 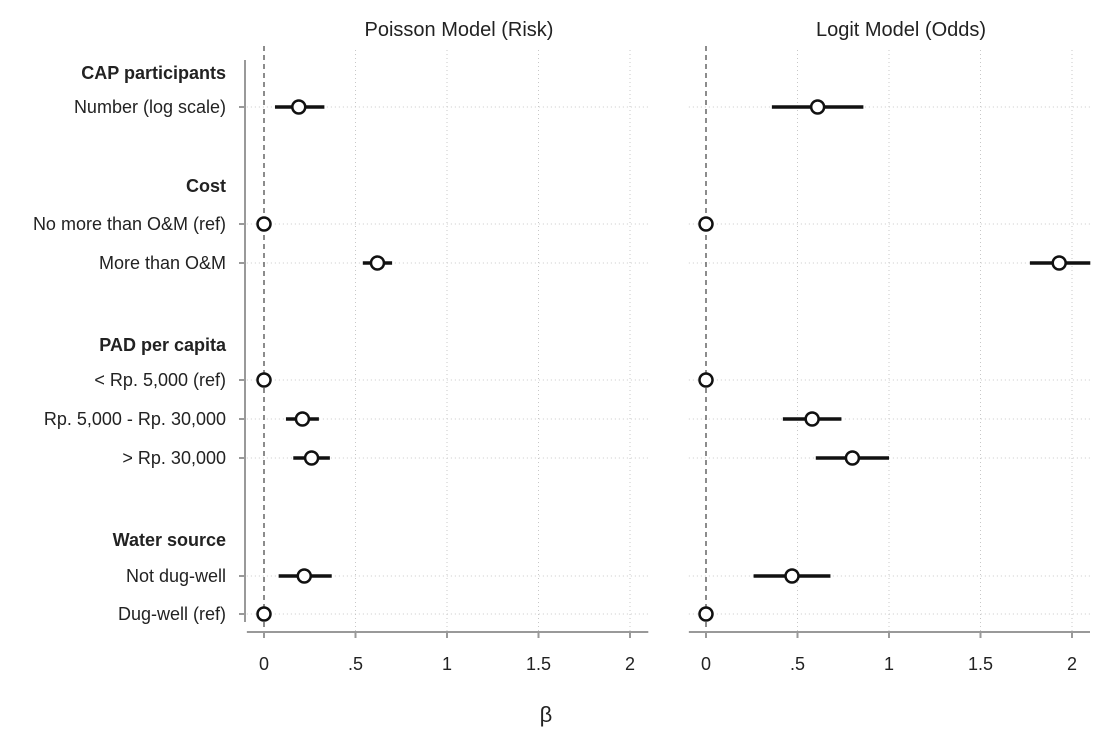 I want to click on panel-title: Logit Model (Odds), so click(x=901, y=30).